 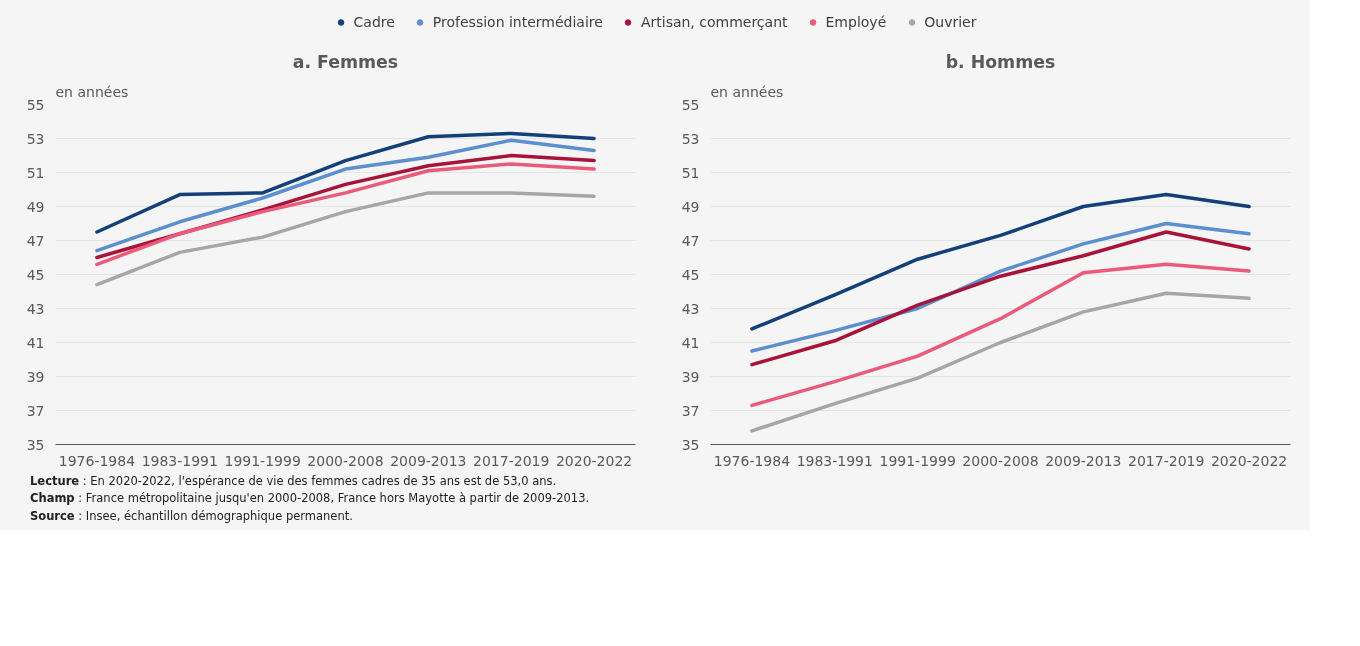 I want to click on legend-label: Artisan, commerçant, so click(x=714, y=22).